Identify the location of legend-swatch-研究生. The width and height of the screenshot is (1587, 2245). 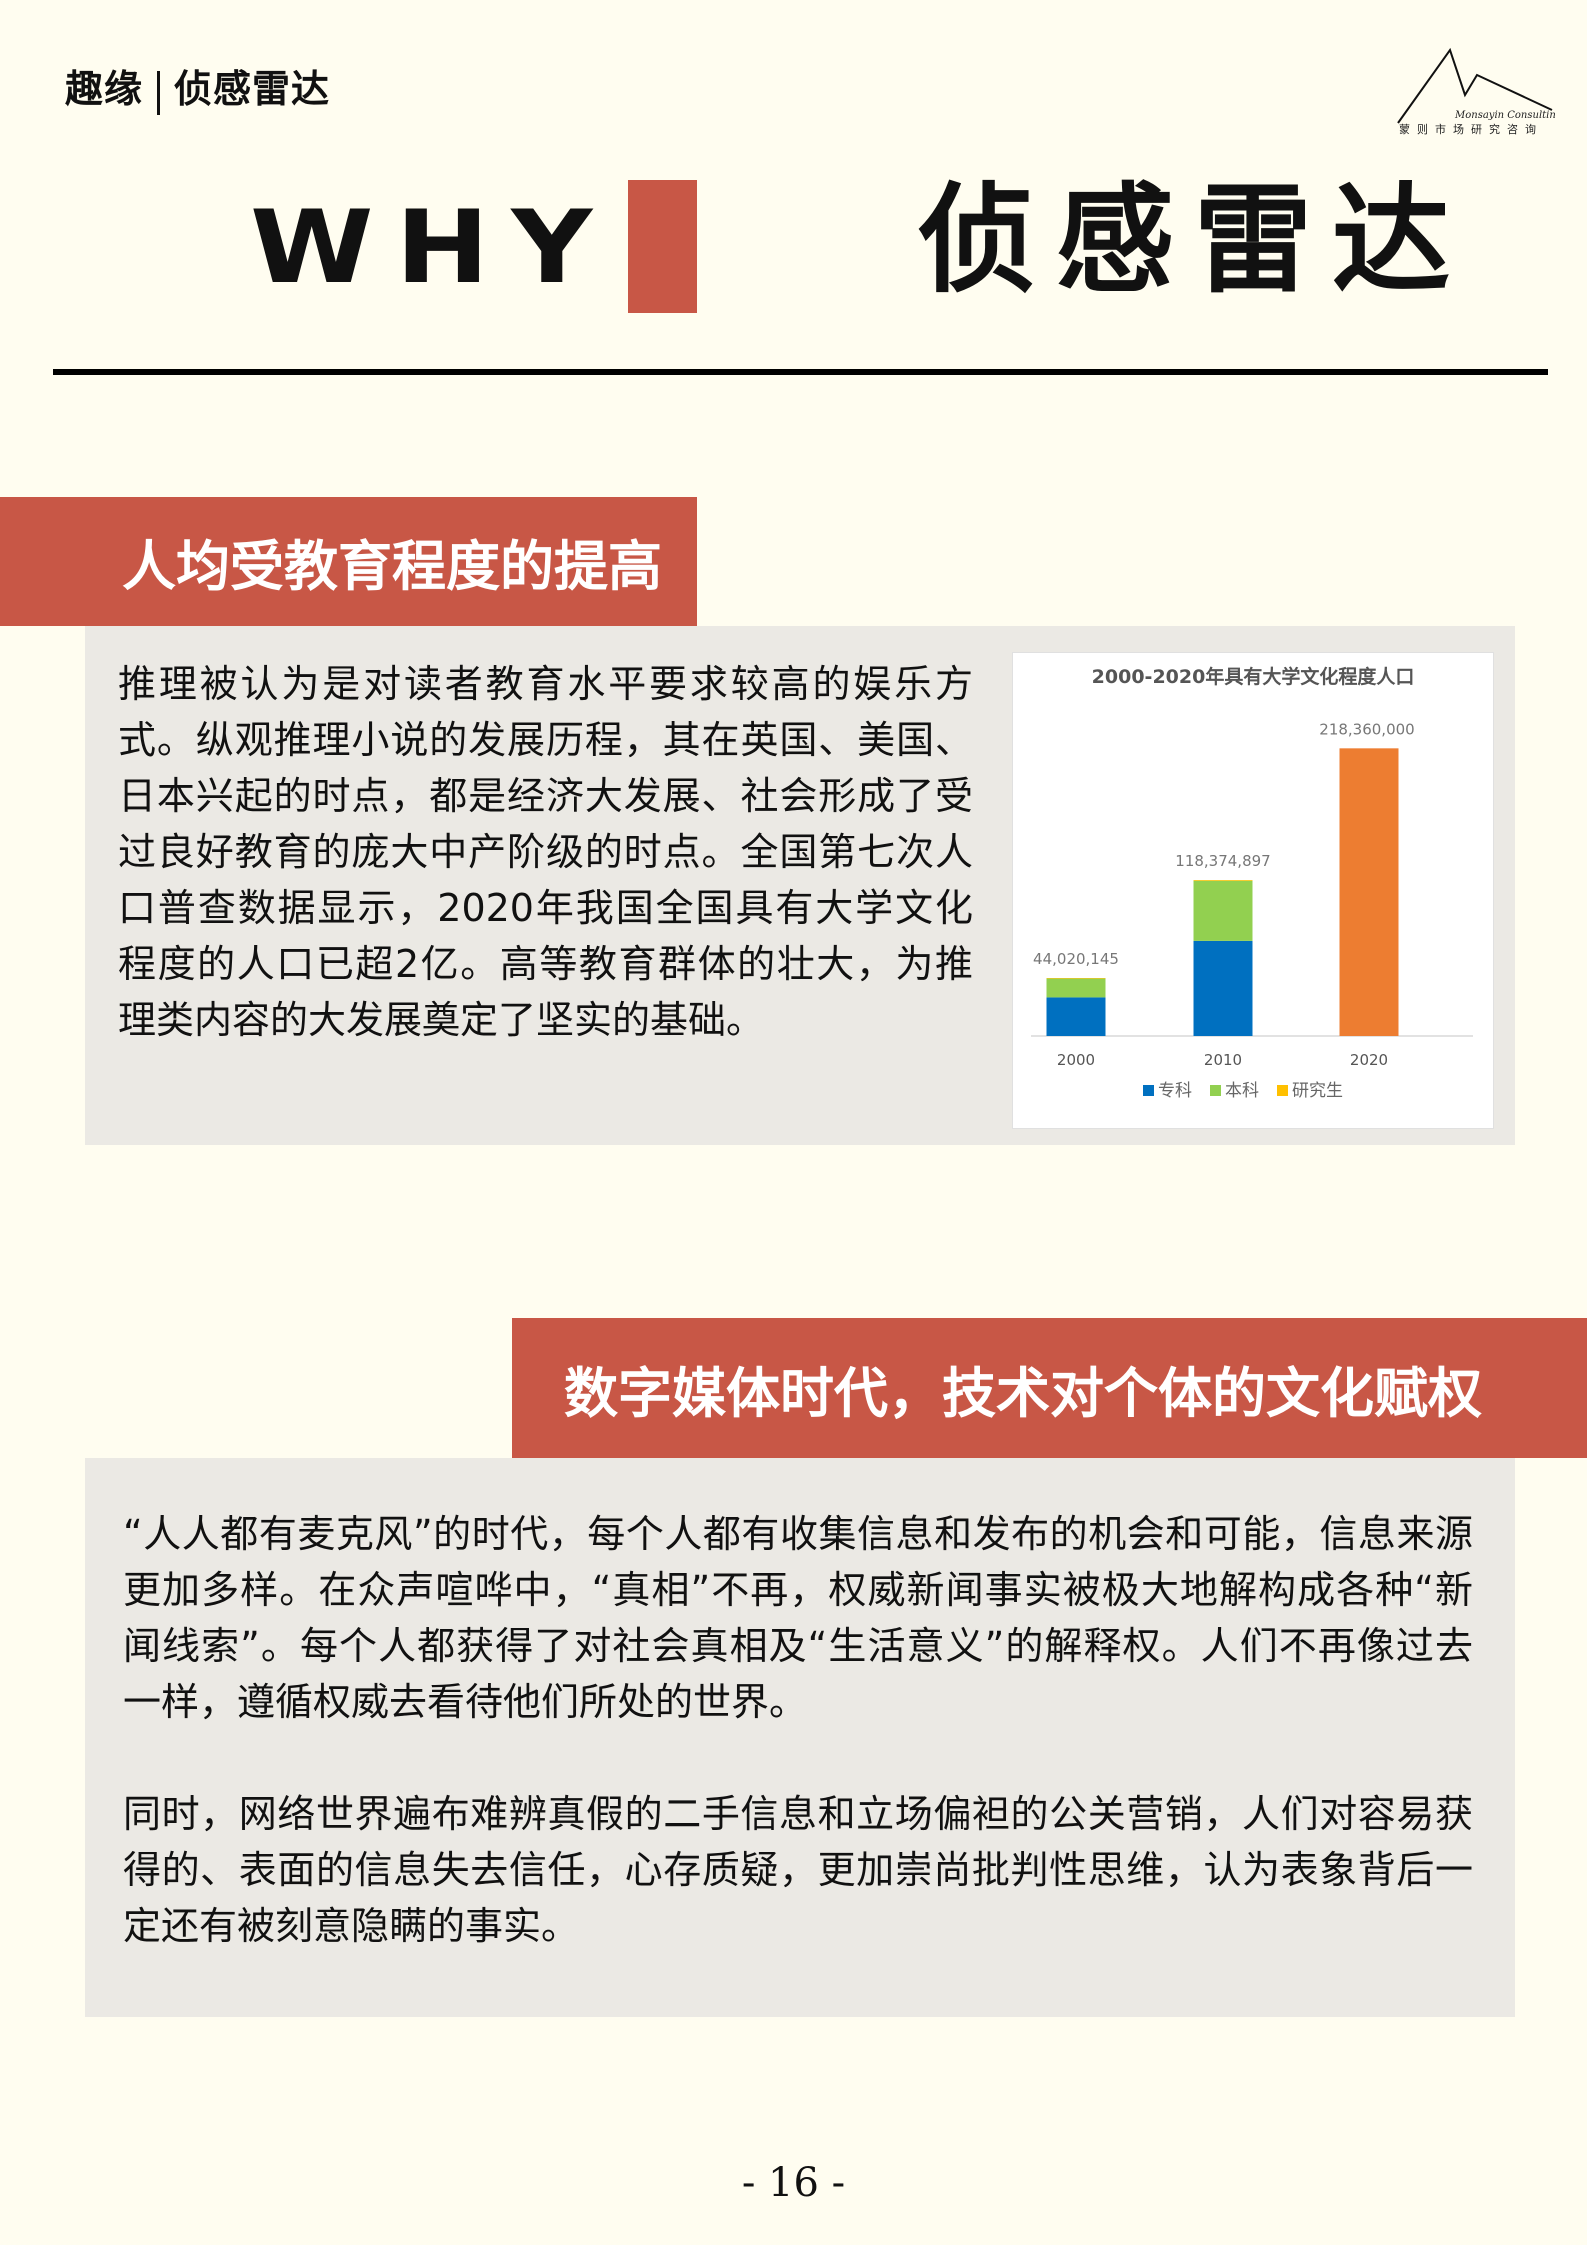
(1282, 1090).